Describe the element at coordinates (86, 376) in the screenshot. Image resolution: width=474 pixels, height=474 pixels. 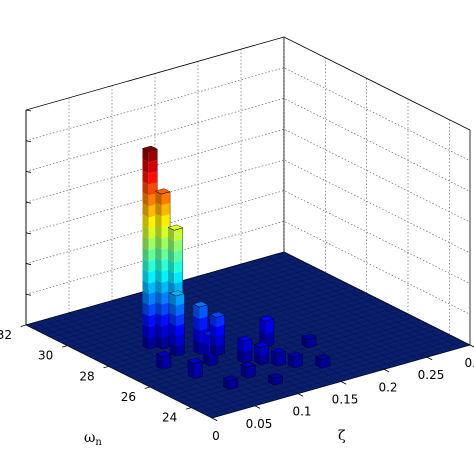
I see `y-tick-label: 28` at that location.